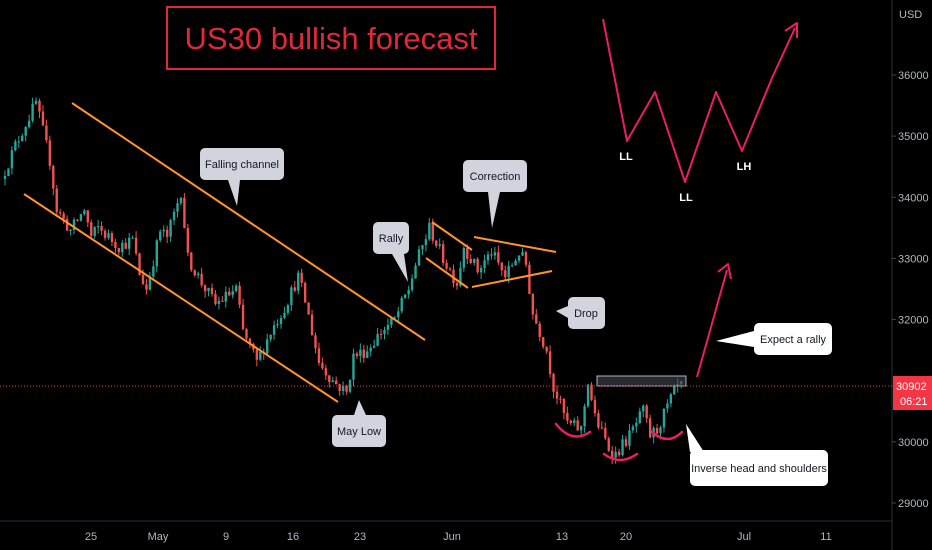  I want to click on callout-falling-channel: Falling channel, so click(242, 177).